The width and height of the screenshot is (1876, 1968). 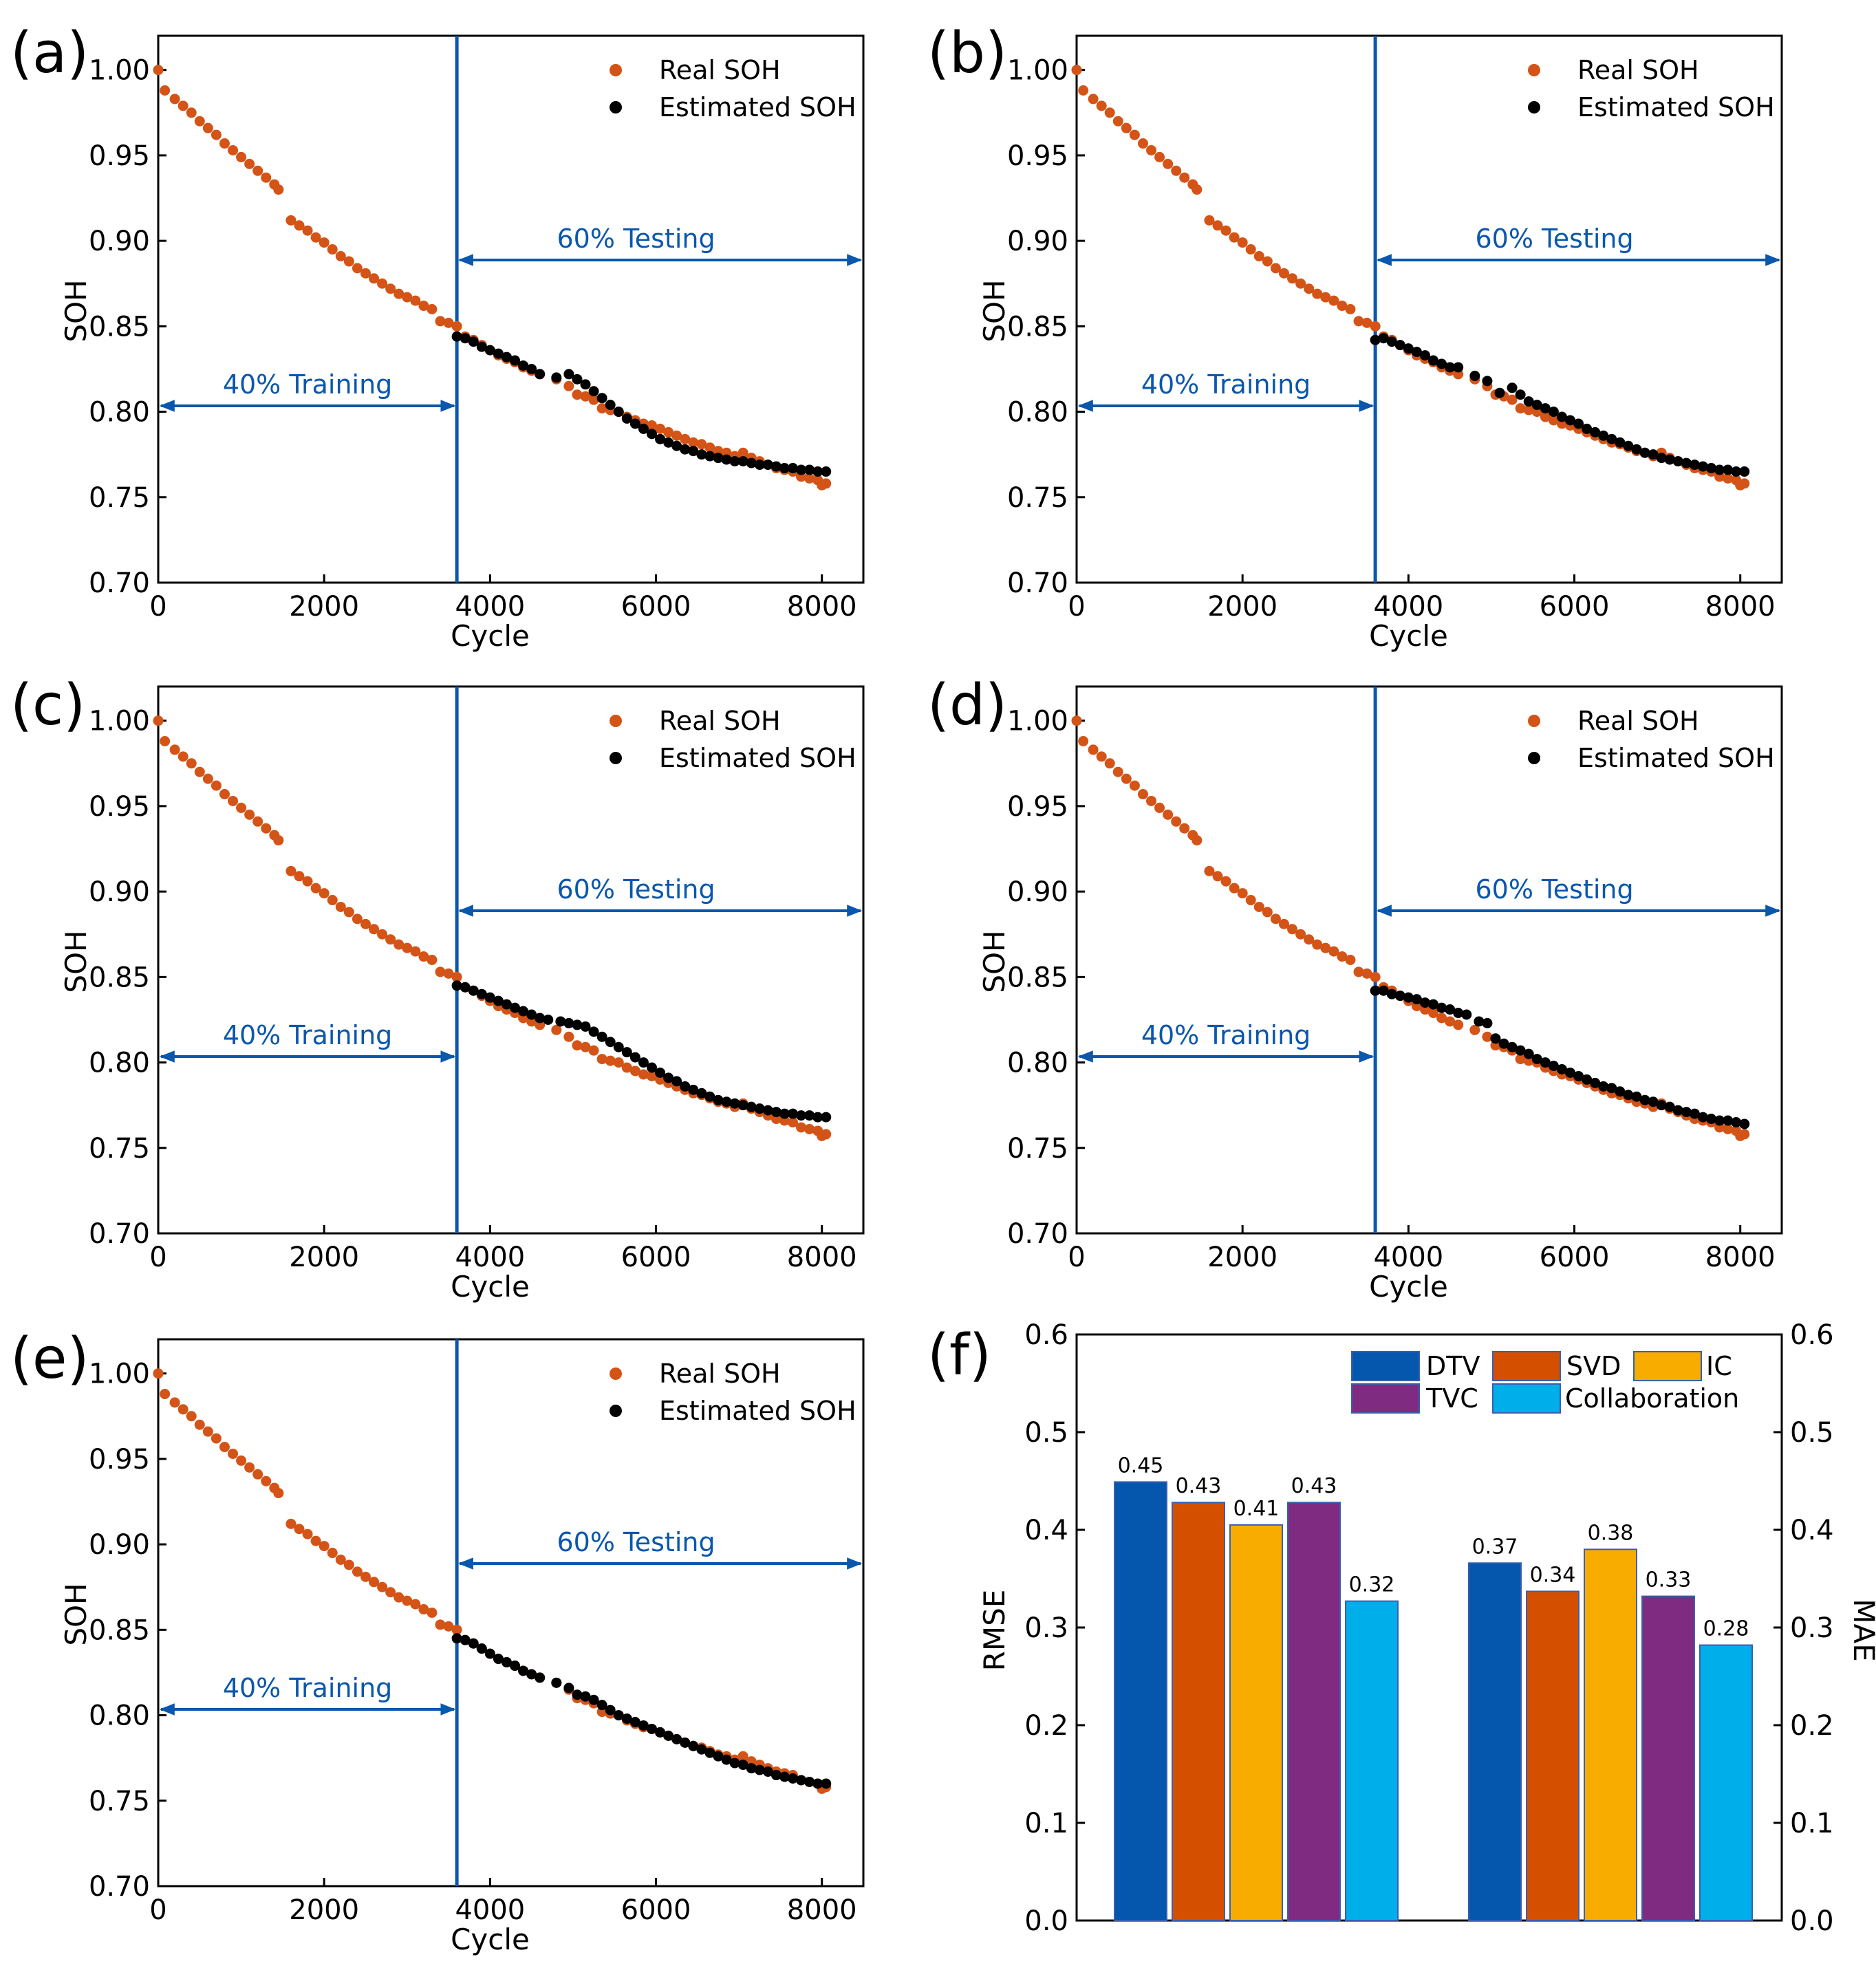 What do you see at coordinates (119, 1545) in the screenshot?
I see `y-tick-label: 0.90` at bounding box center [119, 1545].